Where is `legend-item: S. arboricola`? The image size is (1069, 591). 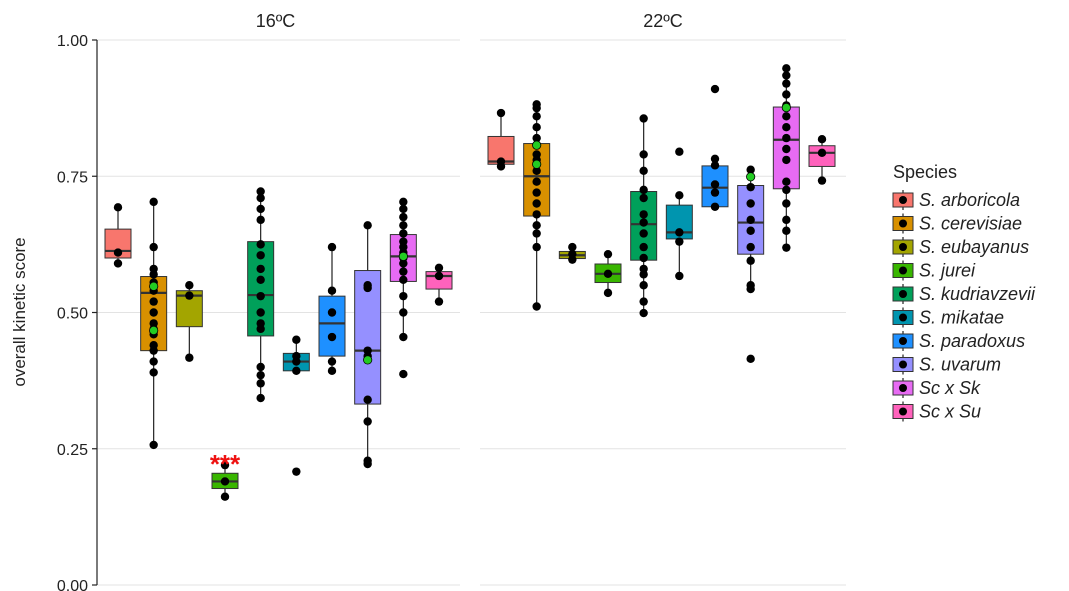 legend-item: S. arboricola is located at coordinates (956, 200).